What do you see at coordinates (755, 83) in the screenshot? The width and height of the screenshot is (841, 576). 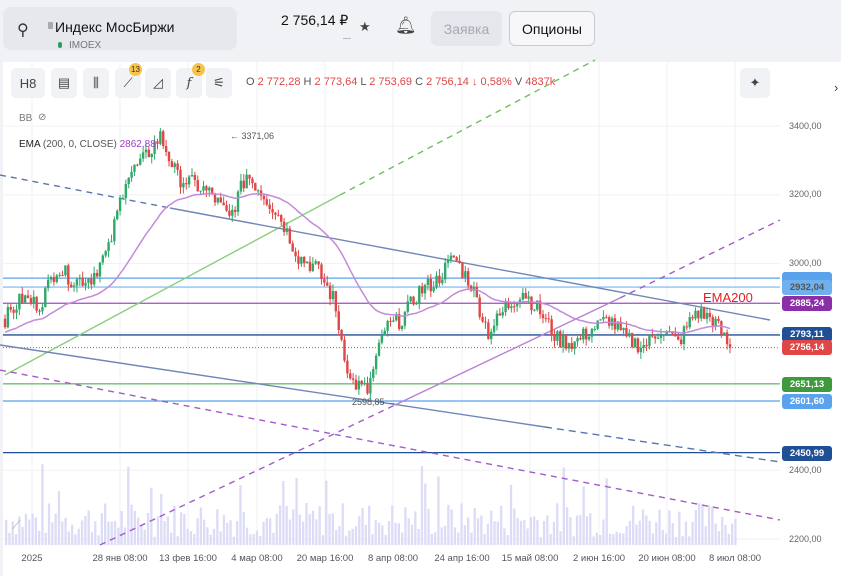 I see `ai-sparkle-icon: ✦` at bounding box center [755, 83].